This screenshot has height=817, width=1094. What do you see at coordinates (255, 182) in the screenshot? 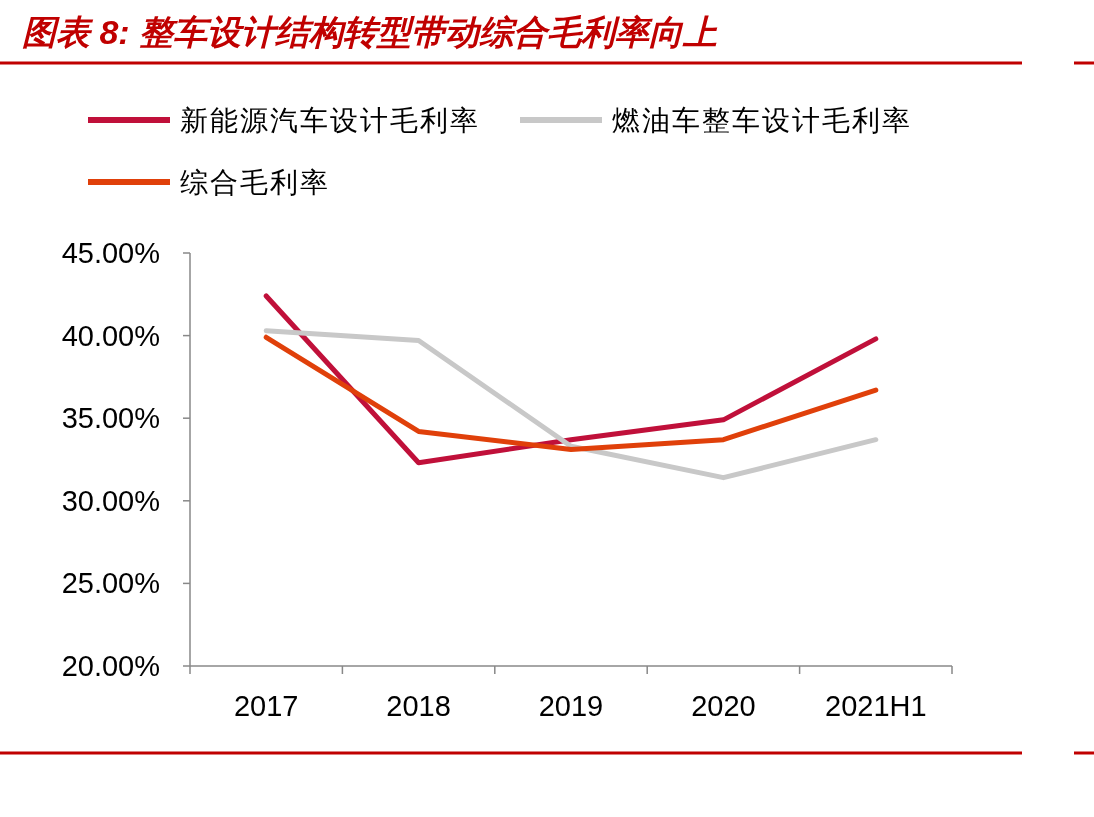
I see `legend-label: 综合毛利率` at bounding box center [255, 182].